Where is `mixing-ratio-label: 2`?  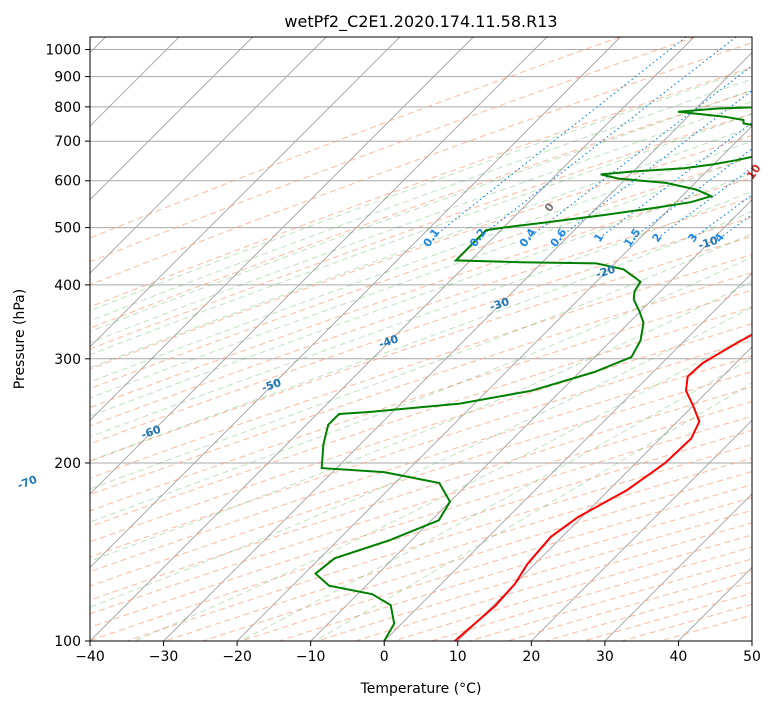
mixing-ratio-label: 2 is located at coordinates (657, 238).